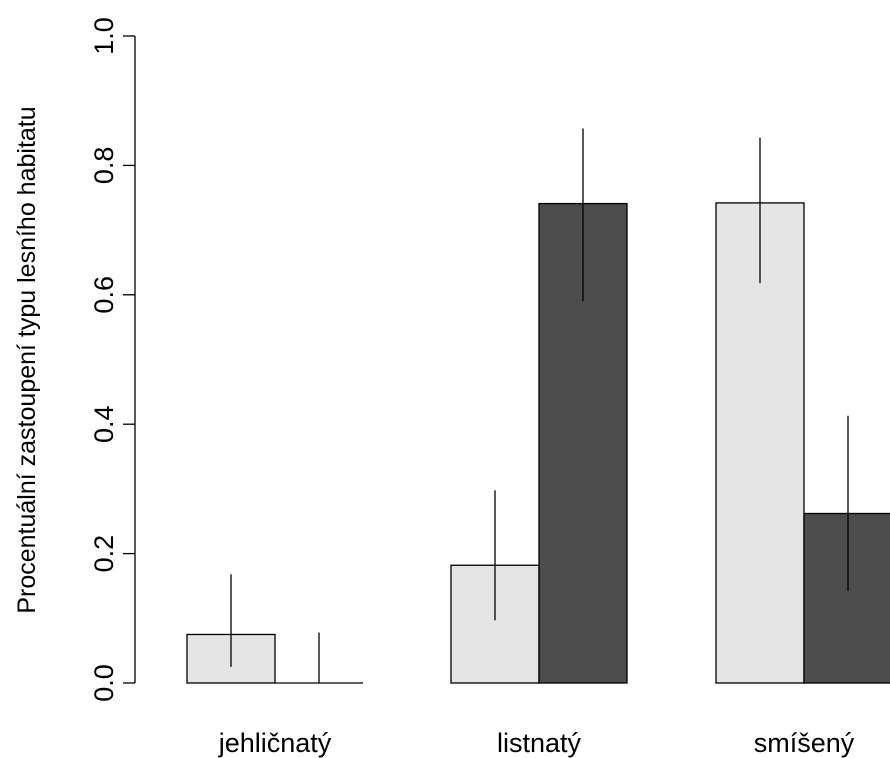 Image resolution: width=890 pixels, height=758 pixels. I want to click on x-tick-label: smíšený, so click(804, 743).